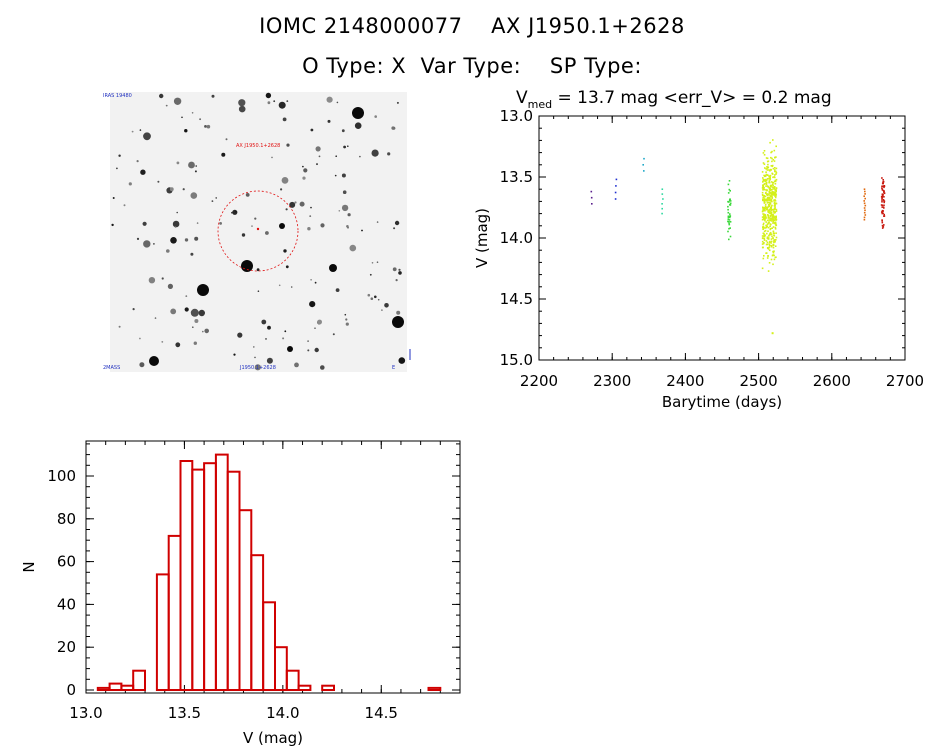 This screenshot has height=747, width=944. Describe the element at coordinates (139, 680) in the screenshot. I see `histogram-bar` at that location.